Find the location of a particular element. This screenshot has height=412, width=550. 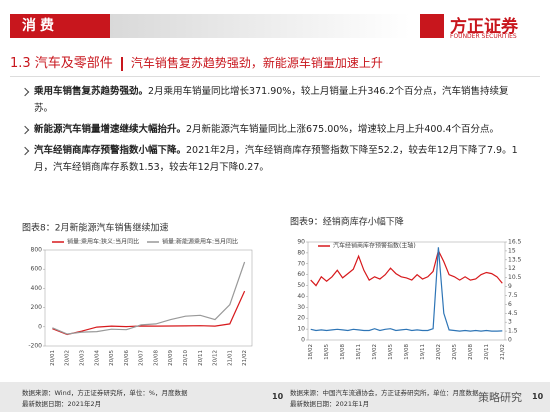

x-tick-label: 19/11 is located at coordinates (423, 352).